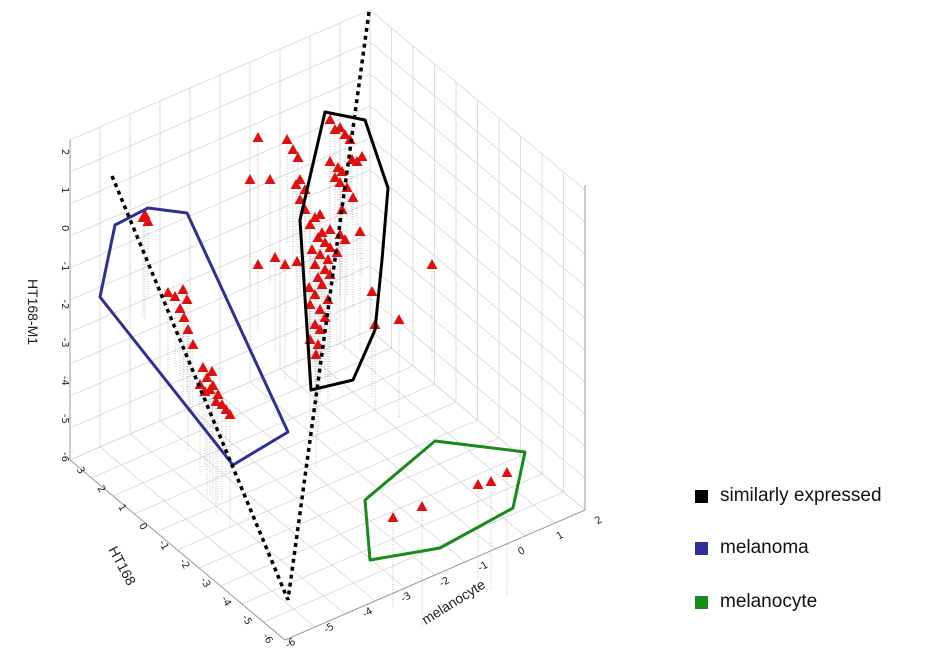  What do you see at coordinates (122, 565) in the screenshot?
I see `y-axis-title: HT168` at bounding box center [122, 565].